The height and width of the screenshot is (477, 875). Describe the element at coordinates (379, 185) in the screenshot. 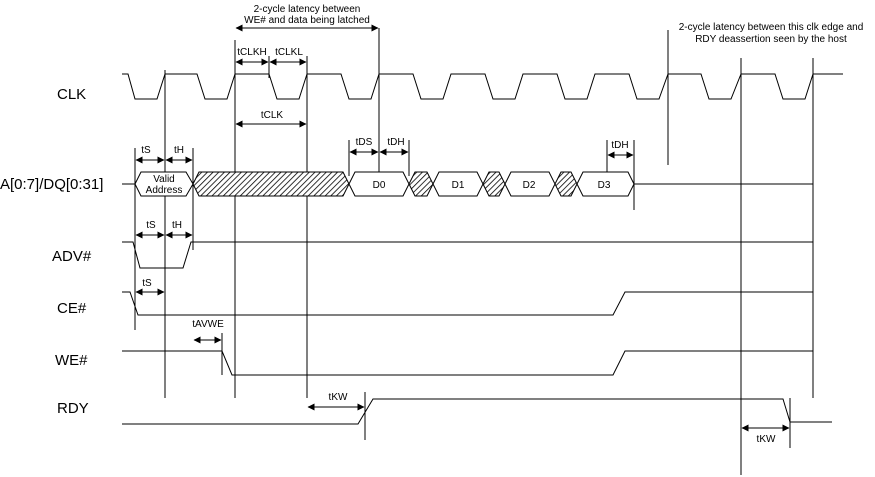

I see `data-label-d0: D0` at that location.